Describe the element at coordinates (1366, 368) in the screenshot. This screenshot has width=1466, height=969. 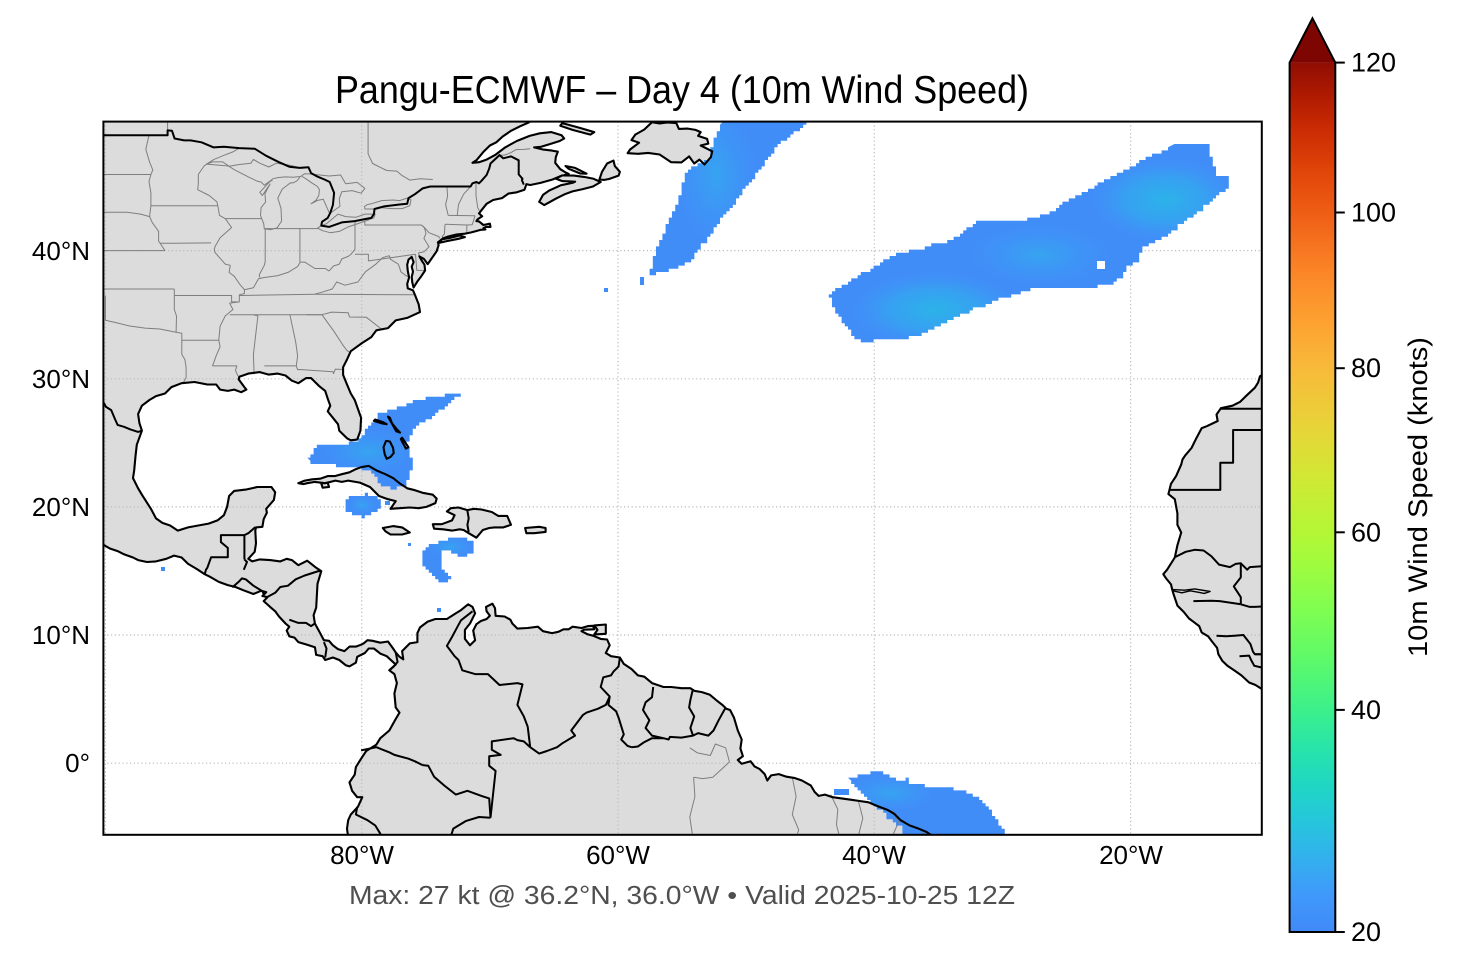
I see `svg-text: 80` at that location.